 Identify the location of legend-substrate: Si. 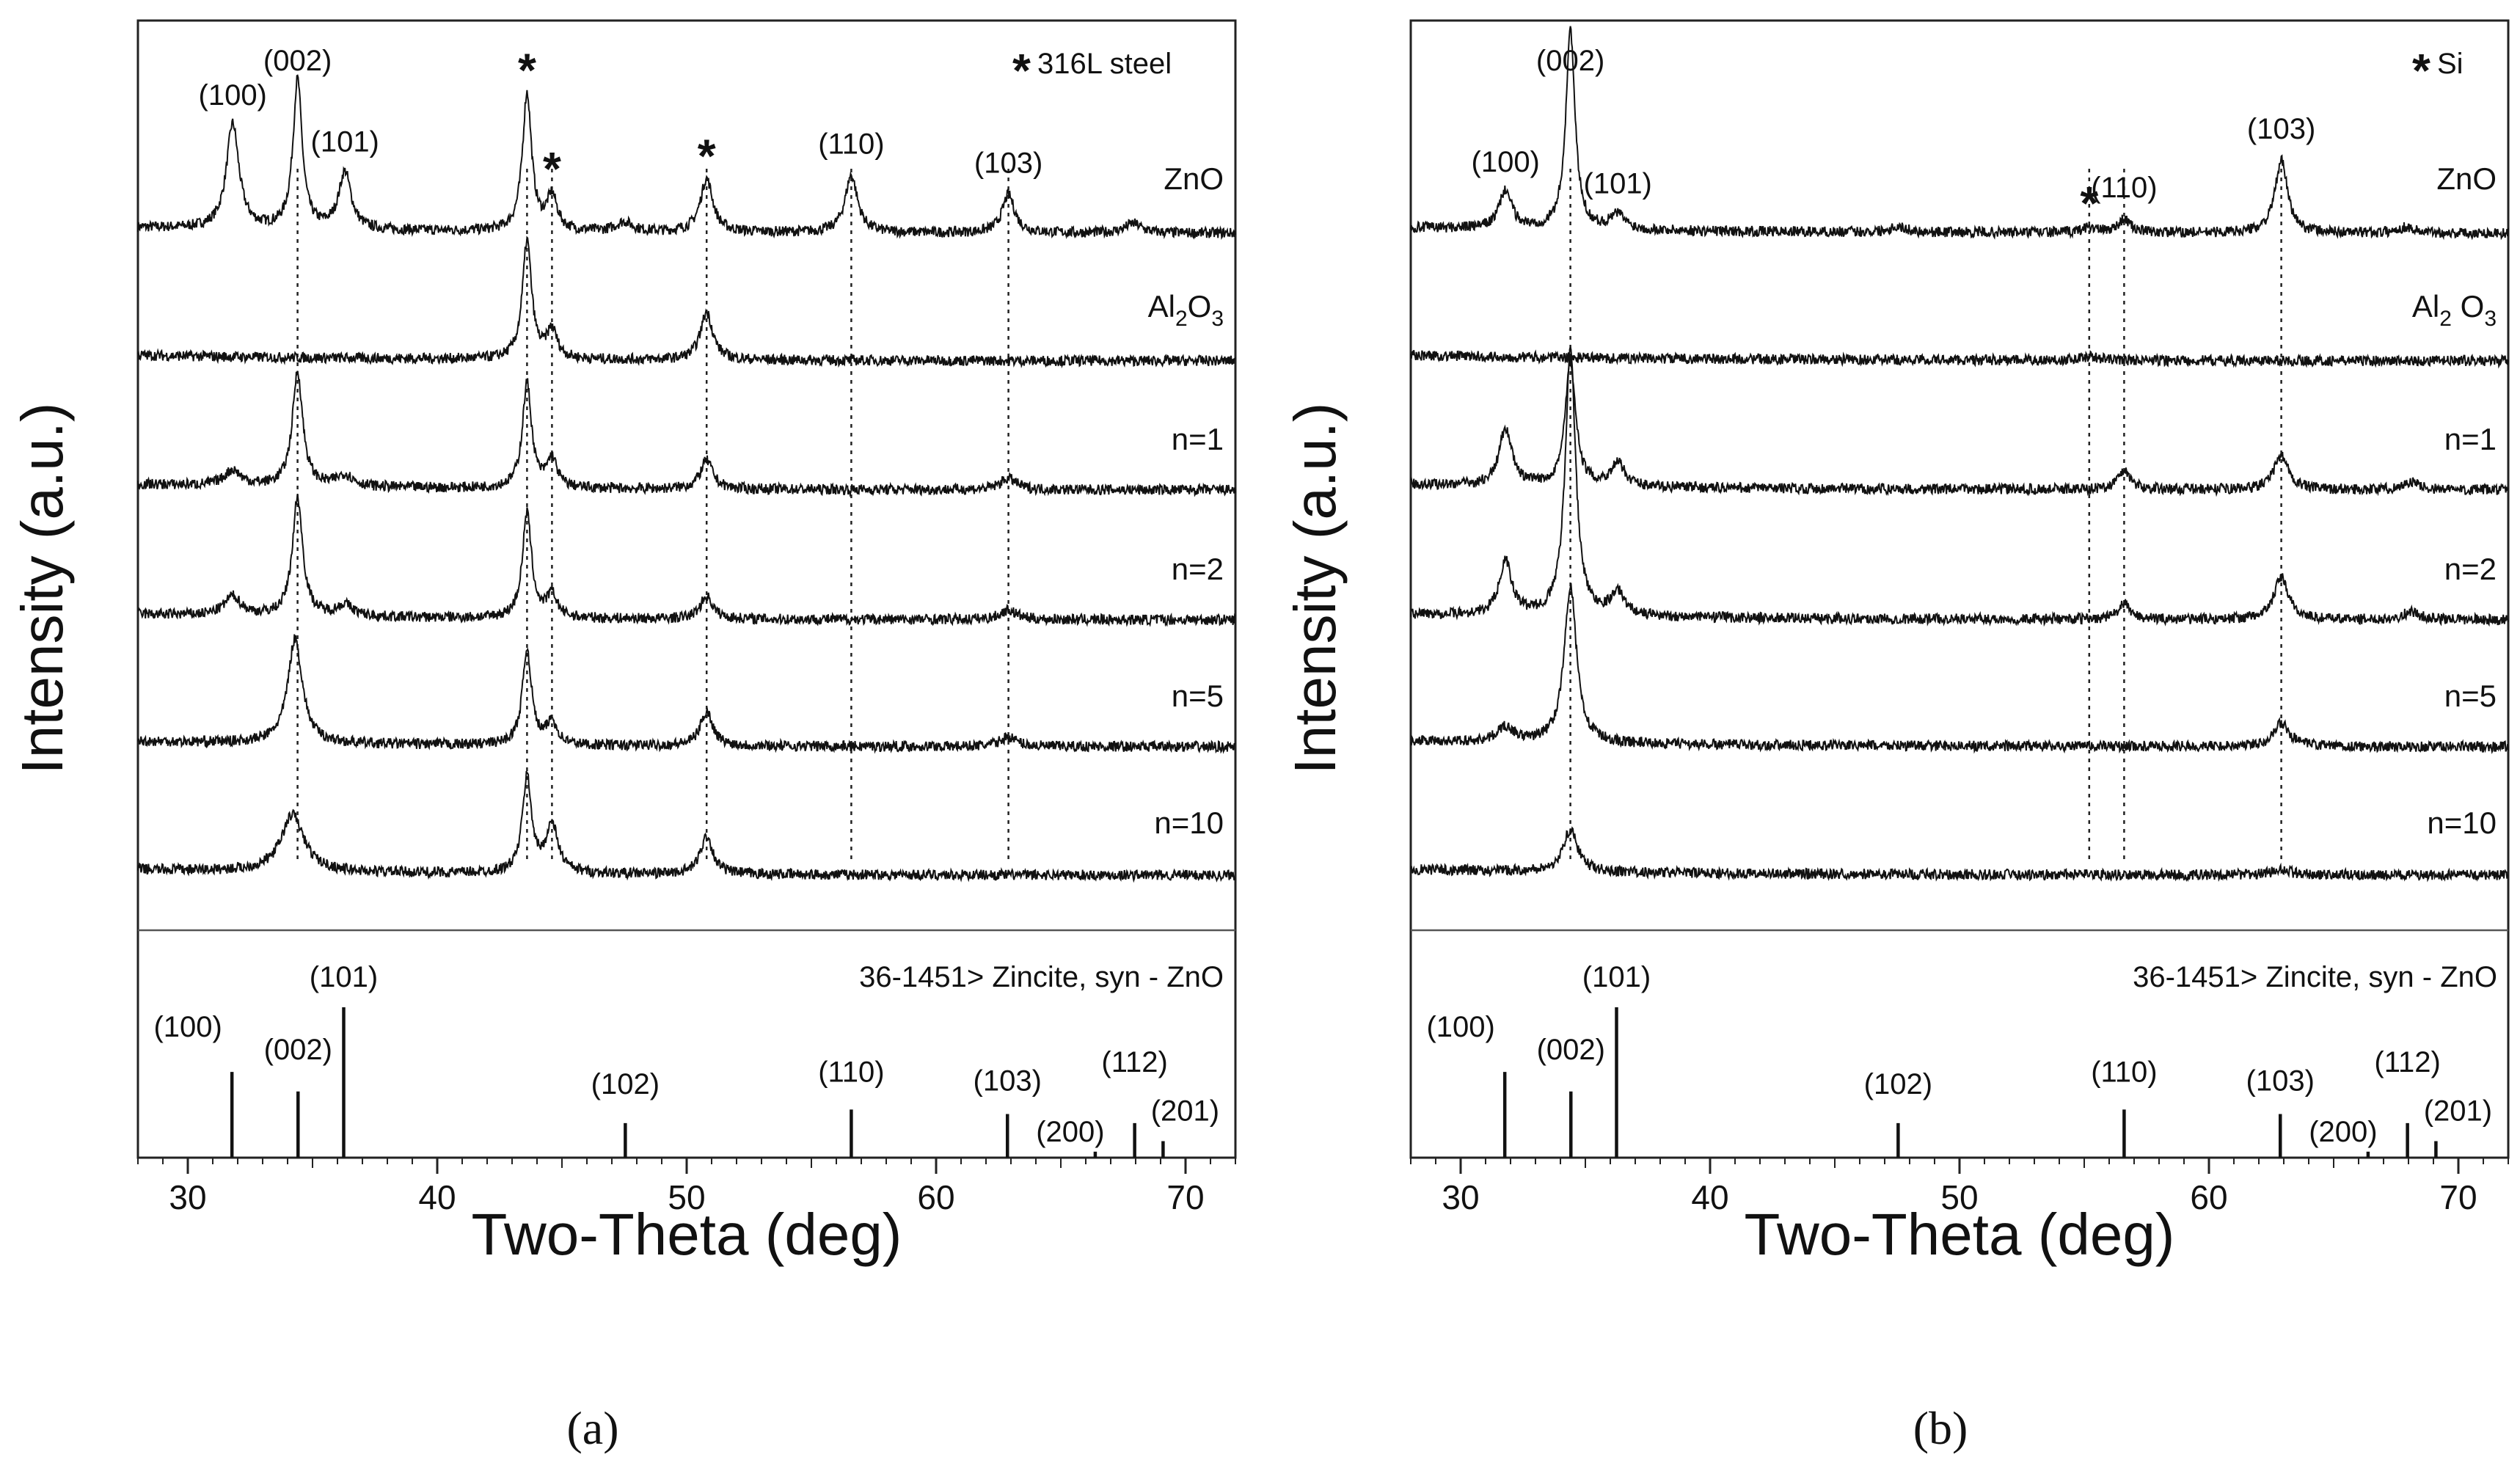
(2451, 64).